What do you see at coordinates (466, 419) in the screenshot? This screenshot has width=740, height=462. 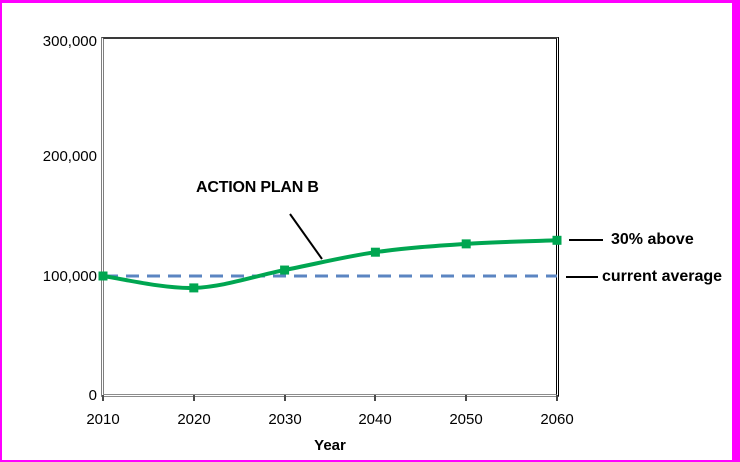 I see `x-axis-tick-label: 2050` at bounding box center [466, 419].